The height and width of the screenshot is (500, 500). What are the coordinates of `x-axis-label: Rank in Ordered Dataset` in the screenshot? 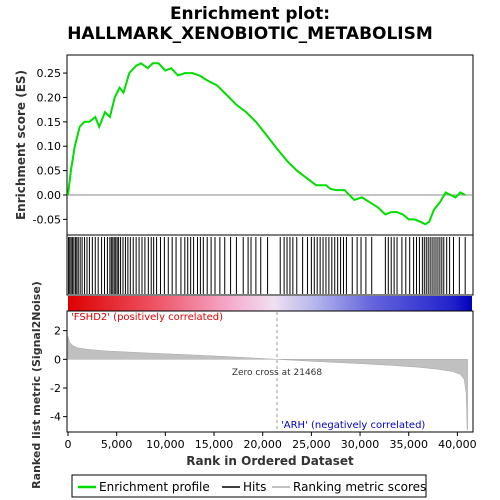 It's located at (270, 461).